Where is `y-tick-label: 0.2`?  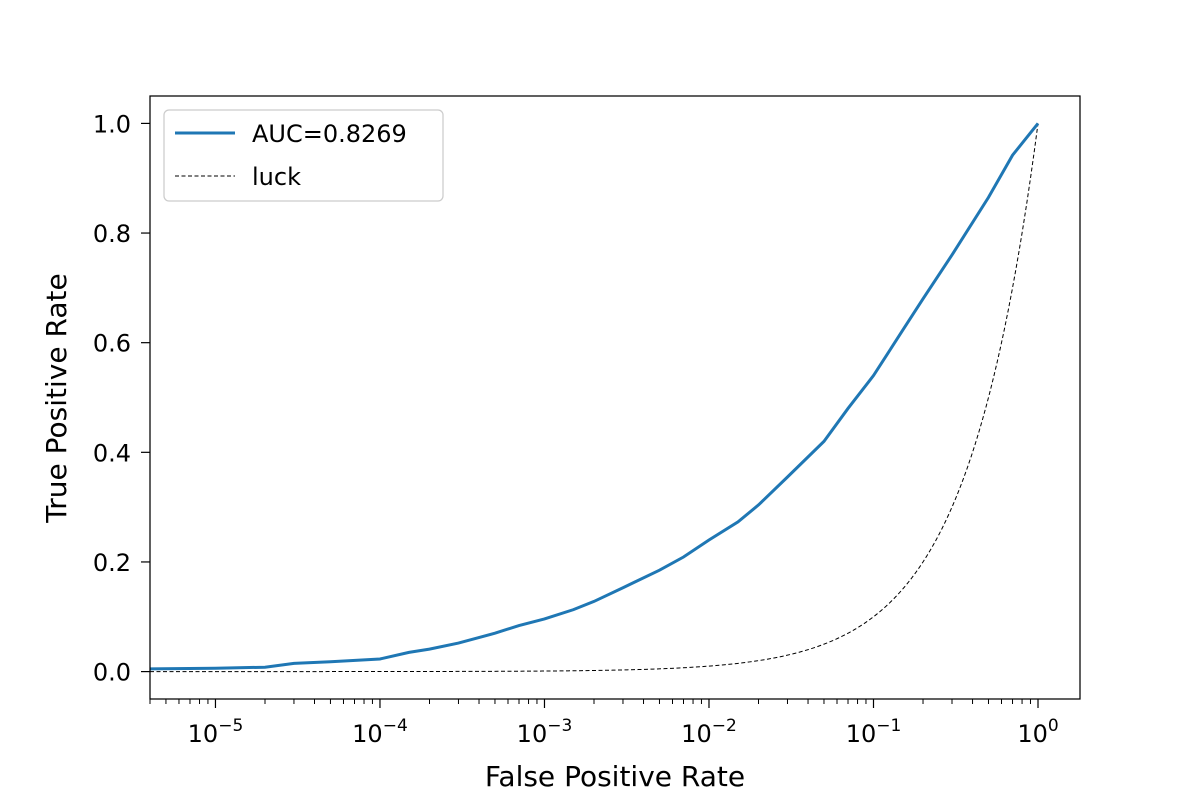
y-tick-label: 0.2 is located at coordinates (112, 563).